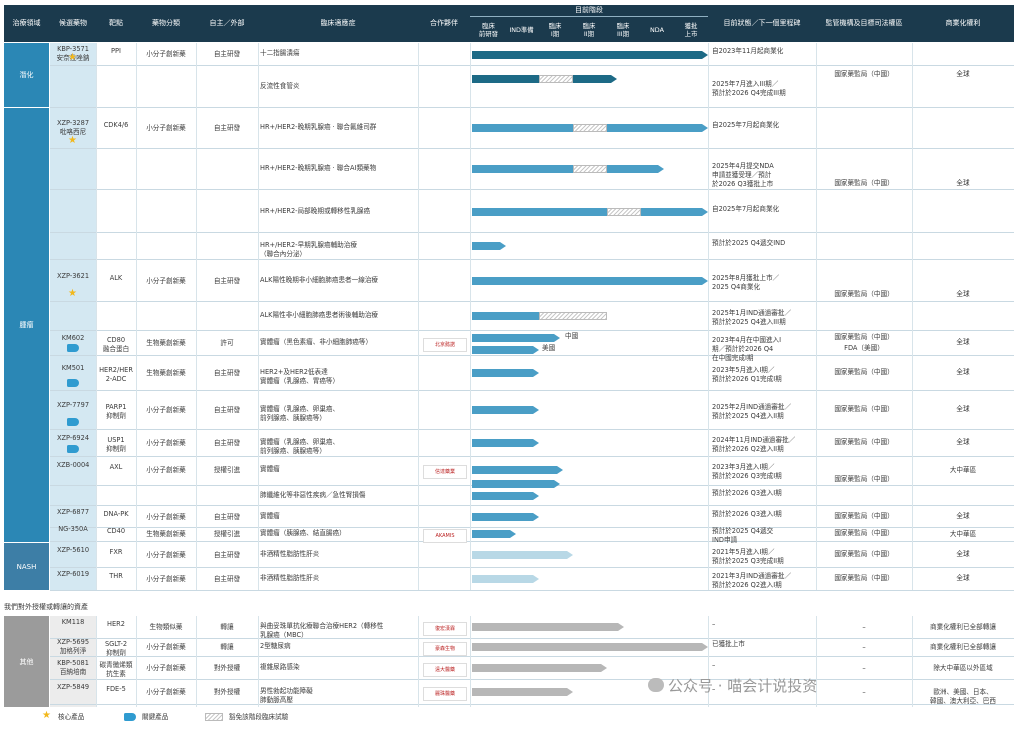 This screenshot has height=729, width=1021. I want to click on partner-logo: 北京懿諾, so click(445, 345).